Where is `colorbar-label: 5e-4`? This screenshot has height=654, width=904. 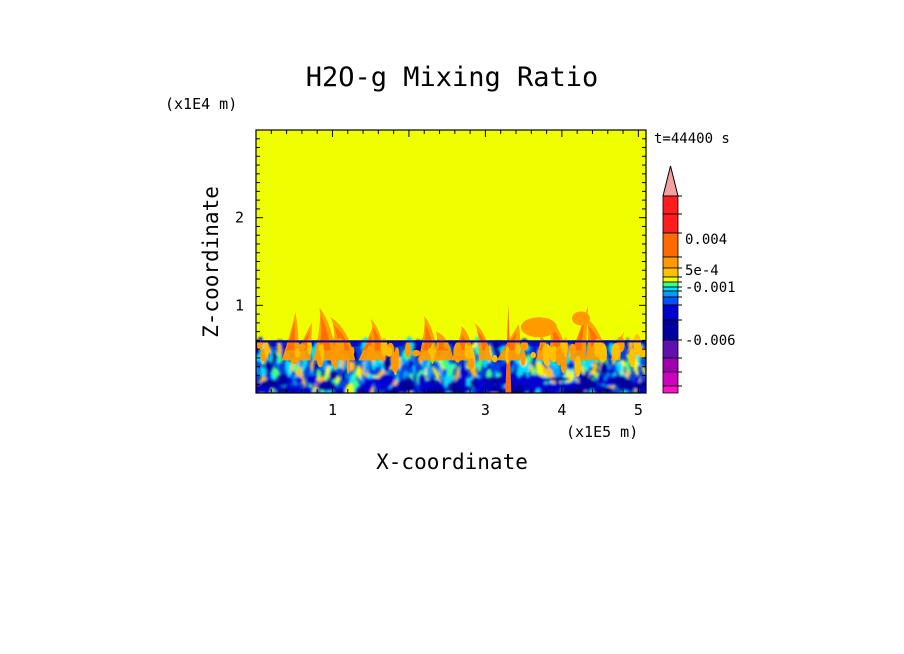
colorbar-label: 5e-4 is located at coordinates (702, 271).